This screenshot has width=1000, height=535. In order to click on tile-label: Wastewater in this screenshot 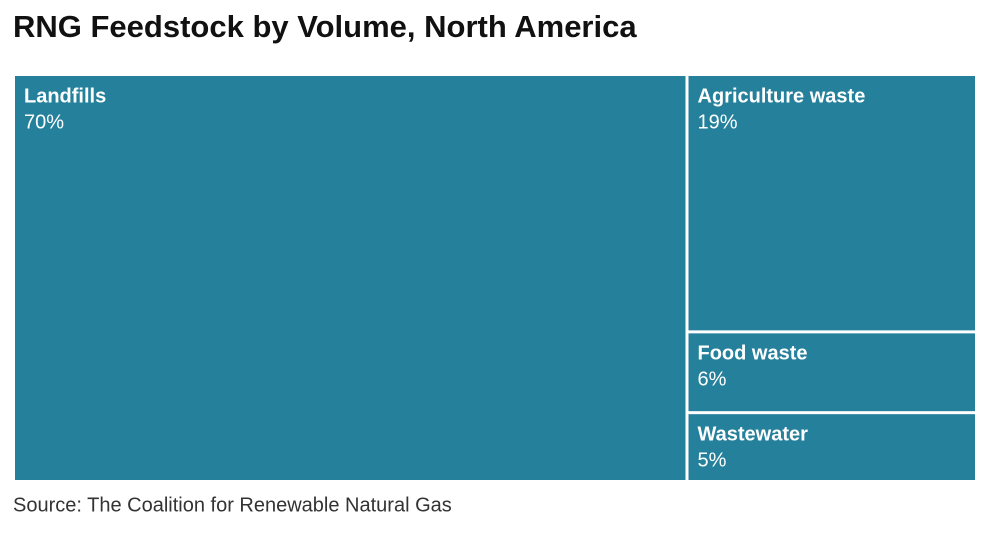, I will do `click(753, 434)`.